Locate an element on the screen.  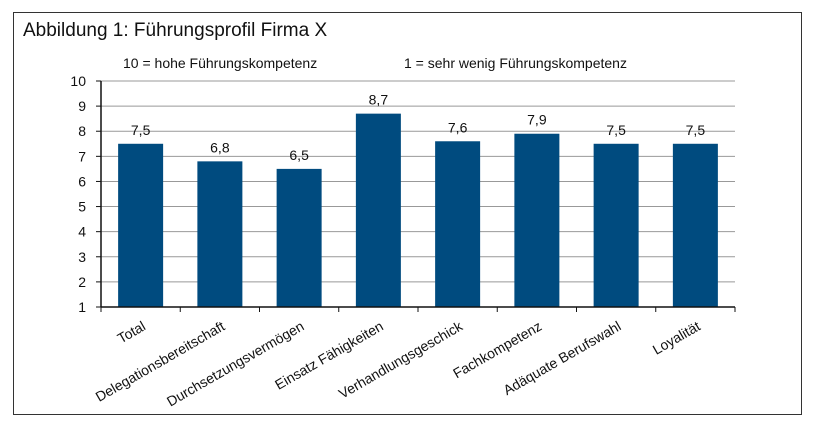
data-label: 8,7 is located at coordinates (379, 100).